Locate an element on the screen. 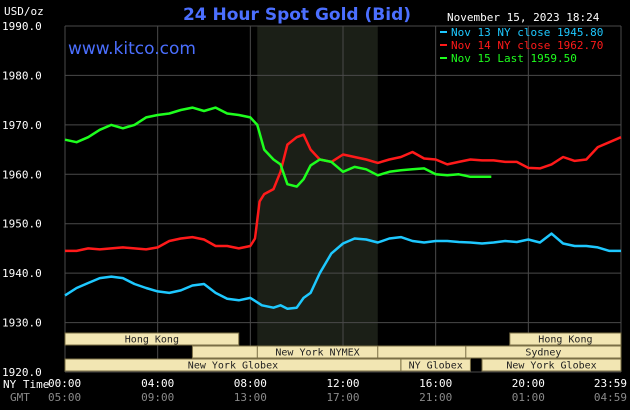 The height and width of the screenshot is (410, 630). x-tick-label-gmt-3: 17:00 is located at coordinates (342, 397).